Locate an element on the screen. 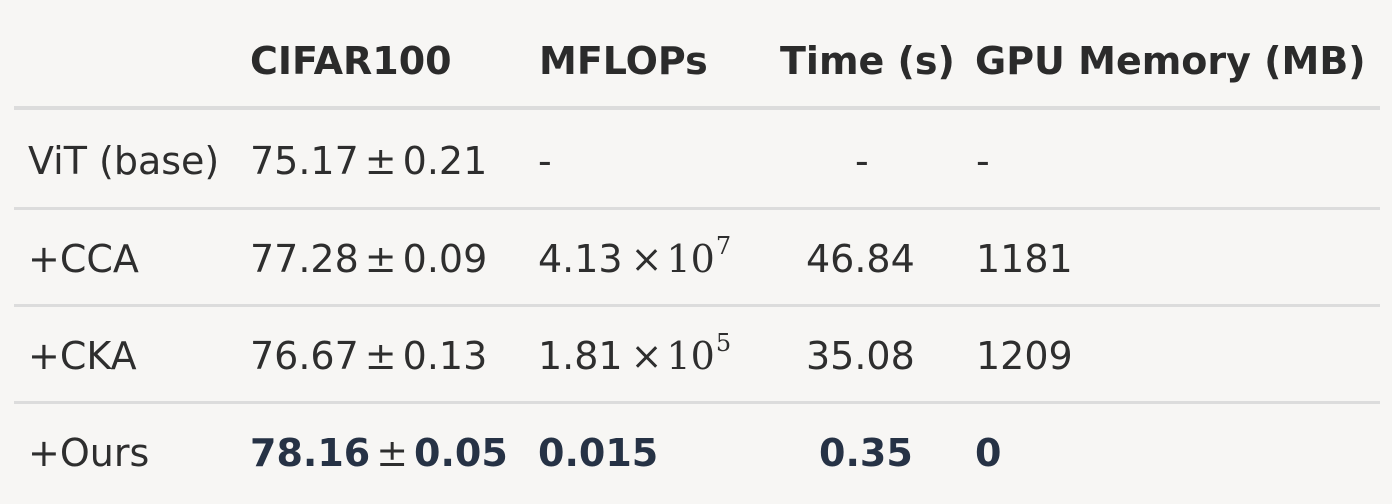 This screenshot has width=1392, height=504. row-cca-gpu: 1181 is located at coordinates (1024, 259).